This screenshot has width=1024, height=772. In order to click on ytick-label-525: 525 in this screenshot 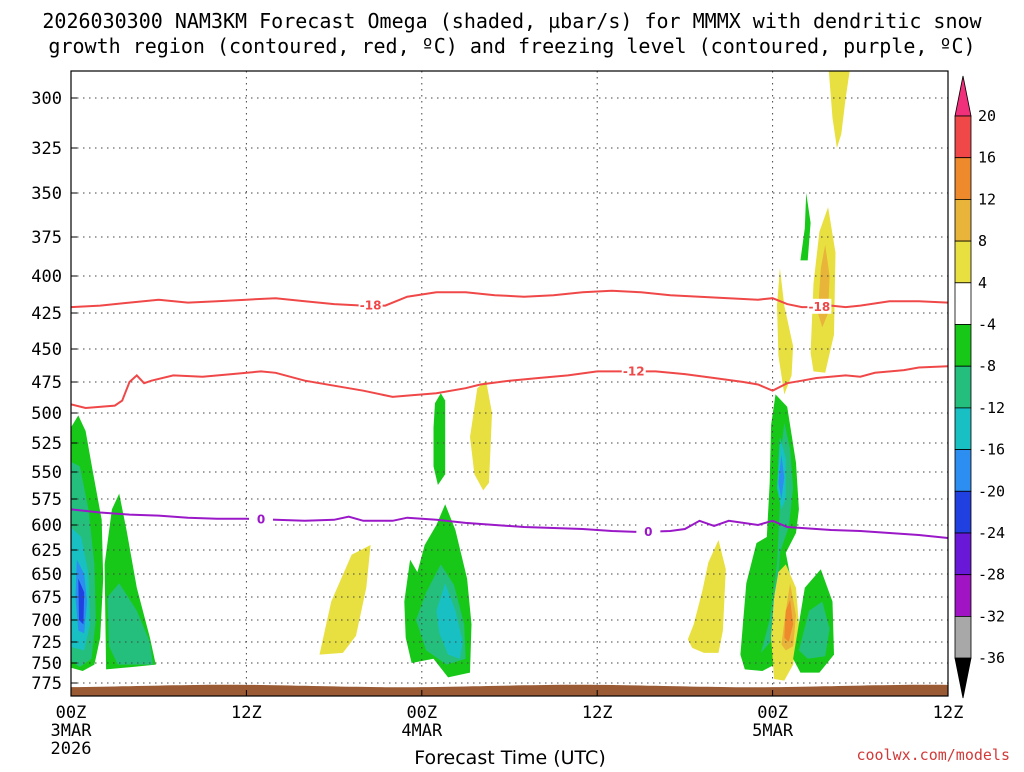, I will do `click(46, 444)`.